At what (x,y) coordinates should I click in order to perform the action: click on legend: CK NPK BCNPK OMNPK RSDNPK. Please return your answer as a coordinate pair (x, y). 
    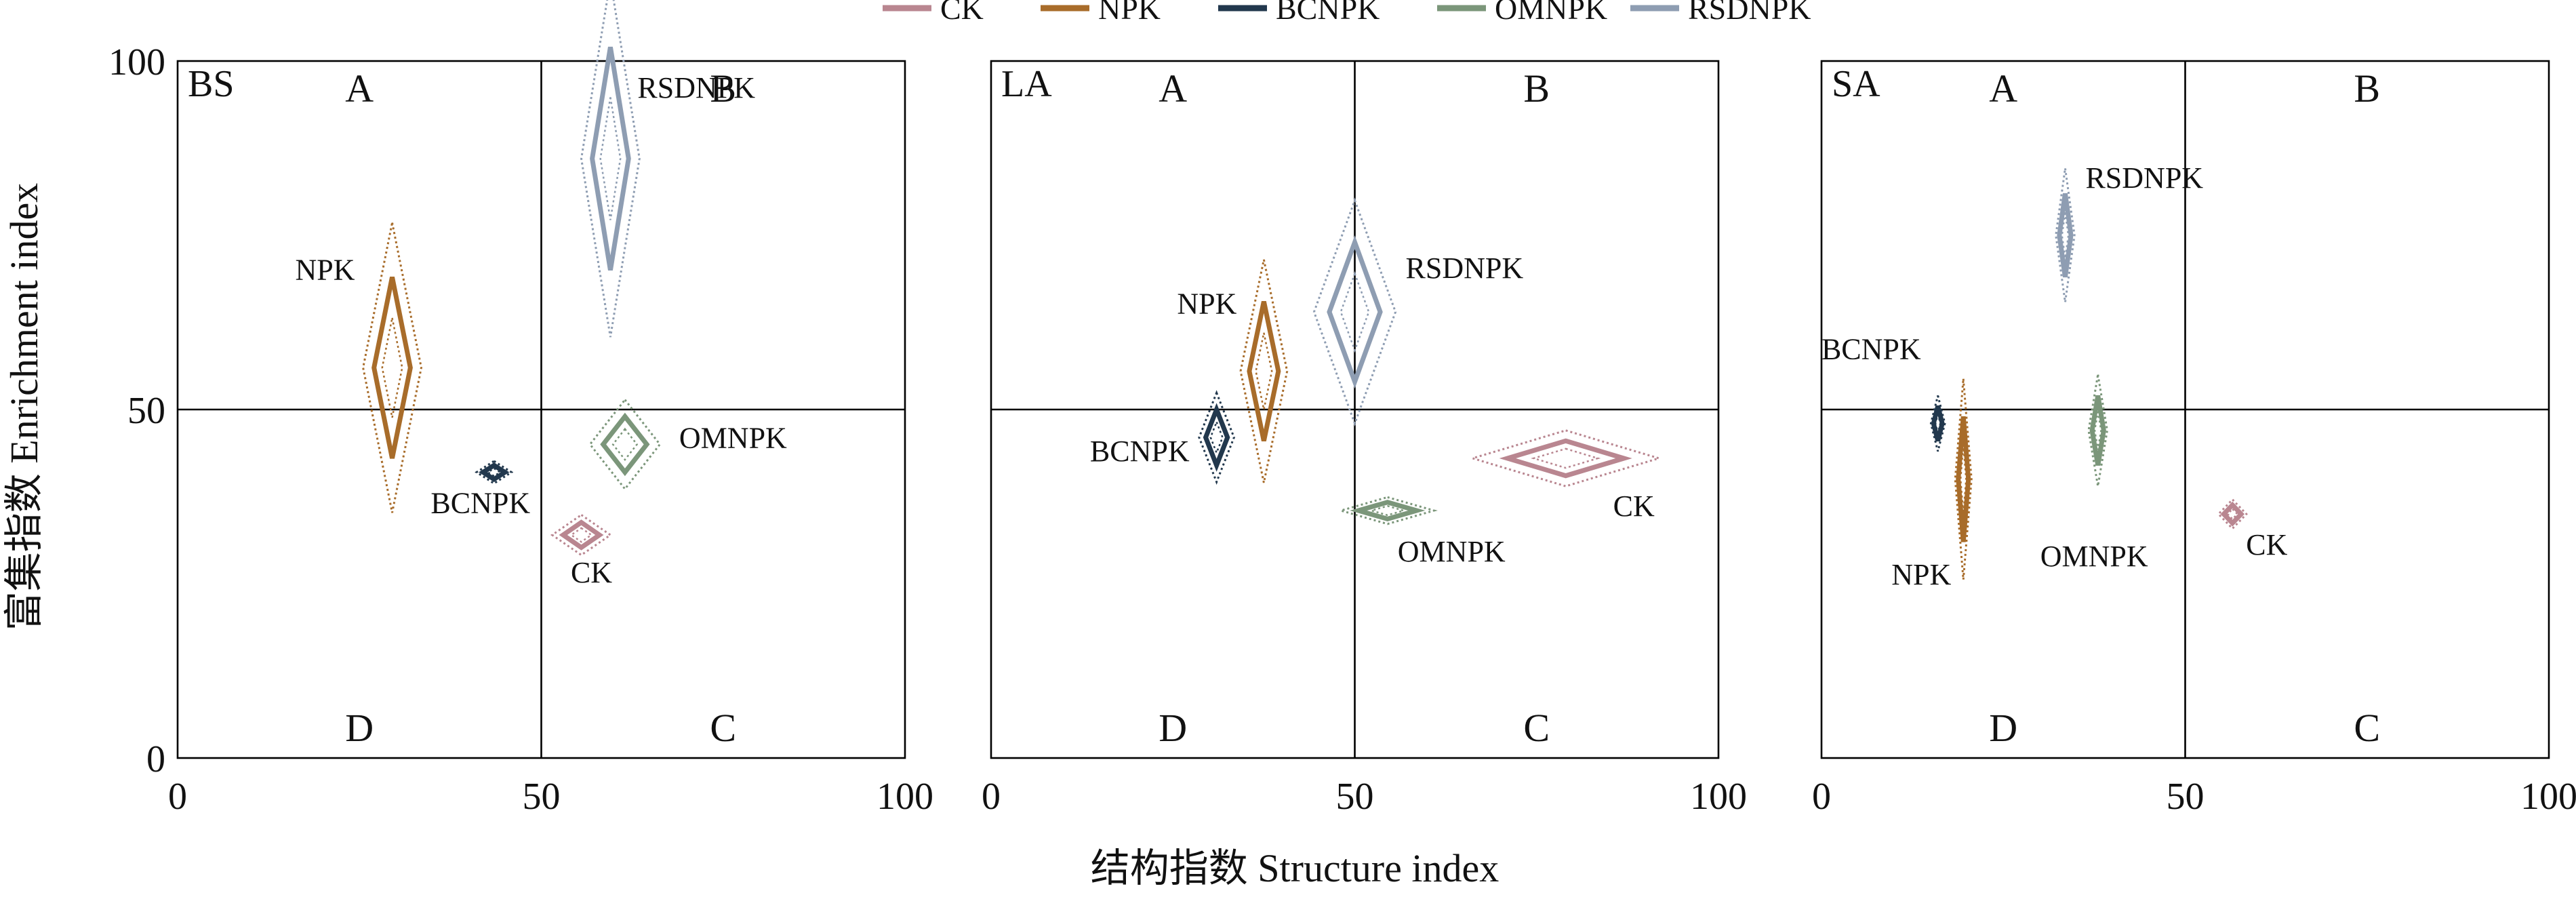
    Looking at the image, I should click on (1347, 13).